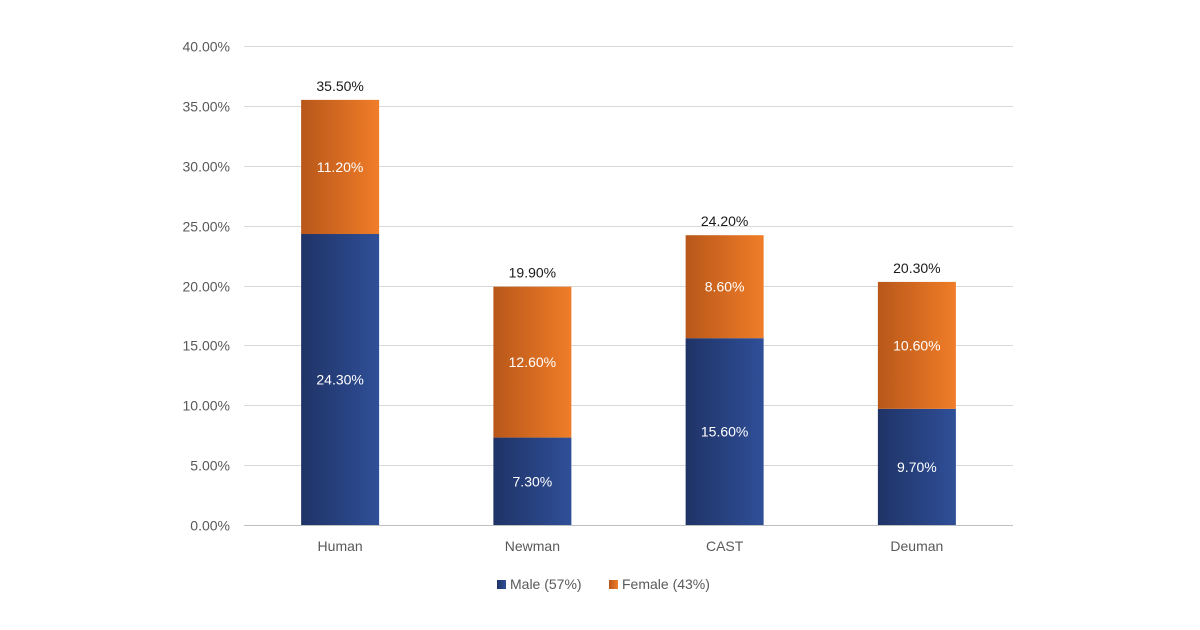 The width and height of the screenshot is (1200, 630). What do you see at coordinates (916, 268) in the screenshot?
I see `total-data-label: 20.30%` at bounding box center [916, 268].